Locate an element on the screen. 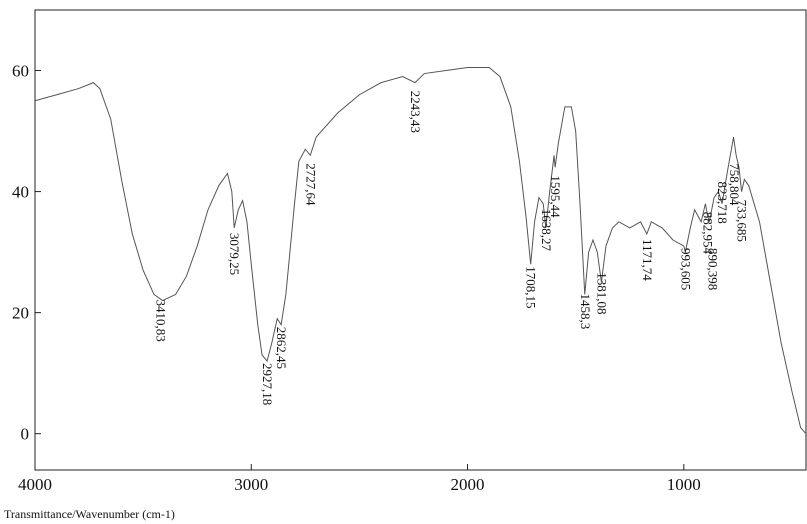 This screenshot has height=524, width=807. peak-label: 2243,43 is located at coordinates (415, 112).